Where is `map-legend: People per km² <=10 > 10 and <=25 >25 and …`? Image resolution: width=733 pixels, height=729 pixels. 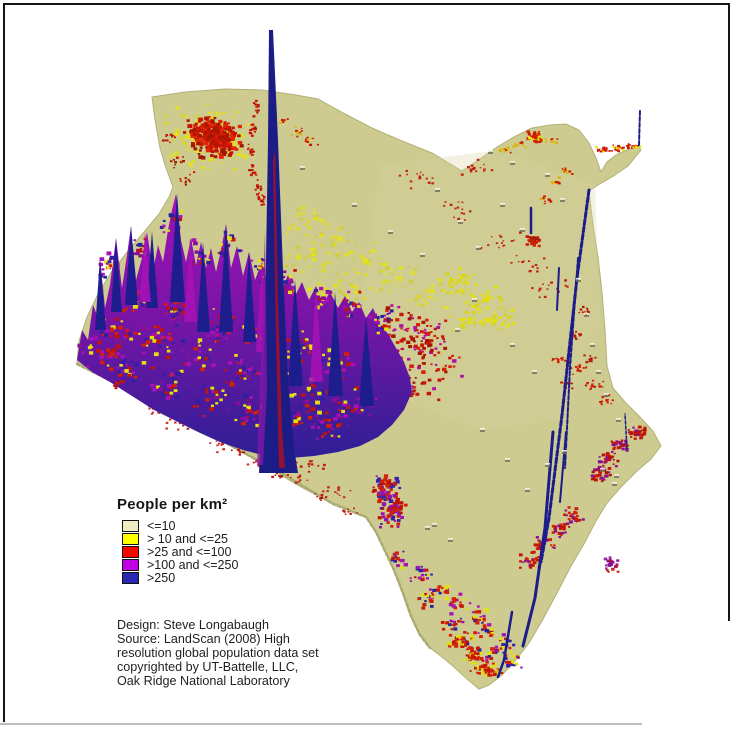
map-legend: People per km² <=10 > 10 and <=25 >25 and … is located at coordinates (177, 540).